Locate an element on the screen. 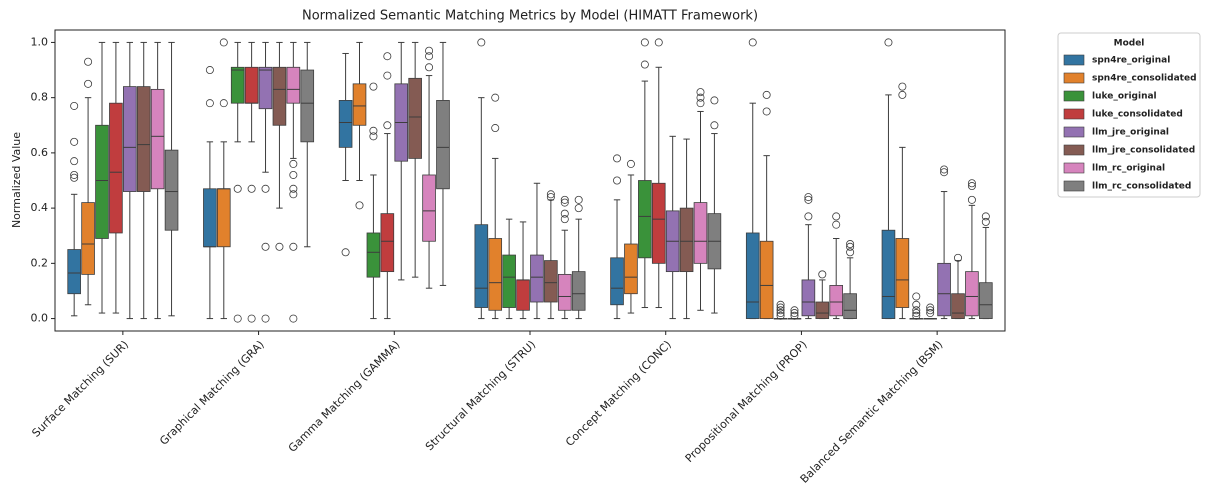 This screenshot has width=1207, height=503. legend-frame is located at coordinates (1129, 115).